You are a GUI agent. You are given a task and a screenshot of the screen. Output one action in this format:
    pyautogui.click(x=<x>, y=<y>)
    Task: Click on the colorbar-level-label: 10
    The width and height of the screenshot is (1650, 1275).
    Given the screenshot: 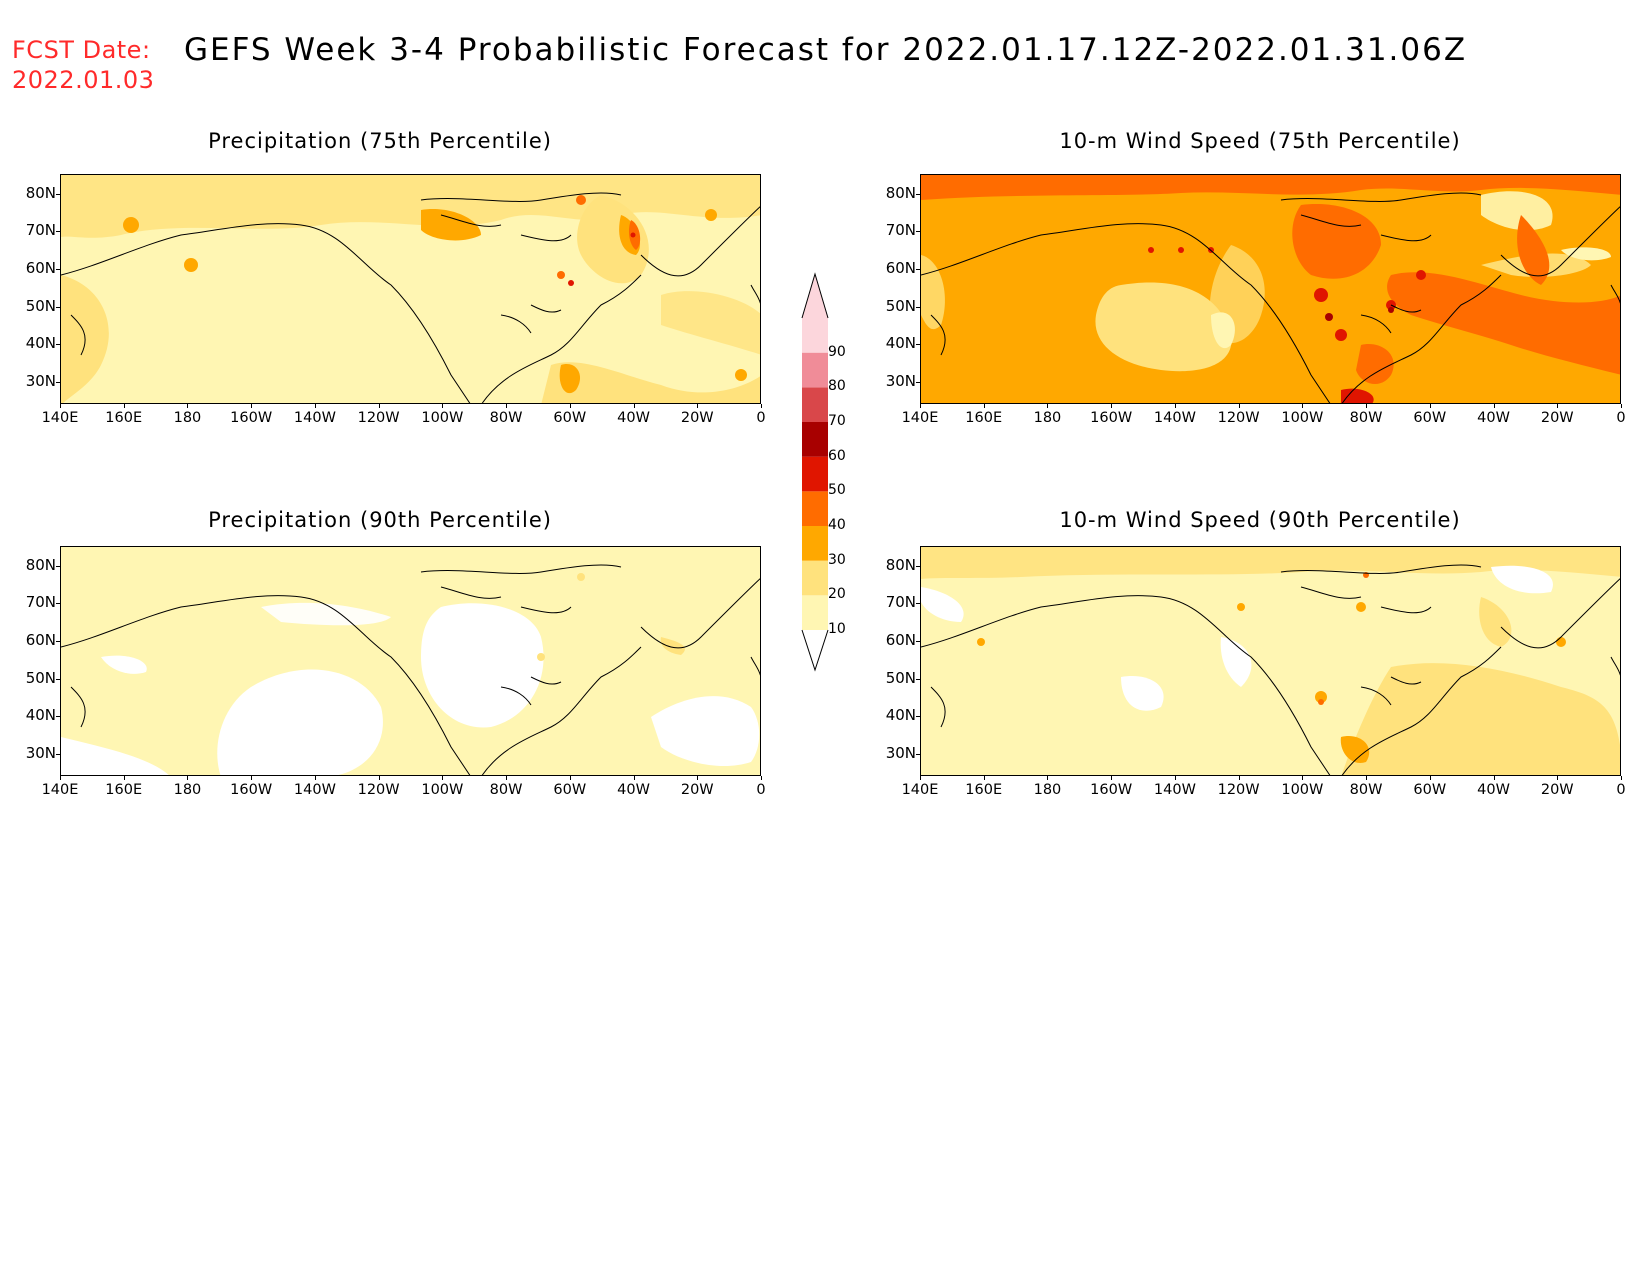 What is the action you would take?
    pyautogui.click(x=837, y=629)
    